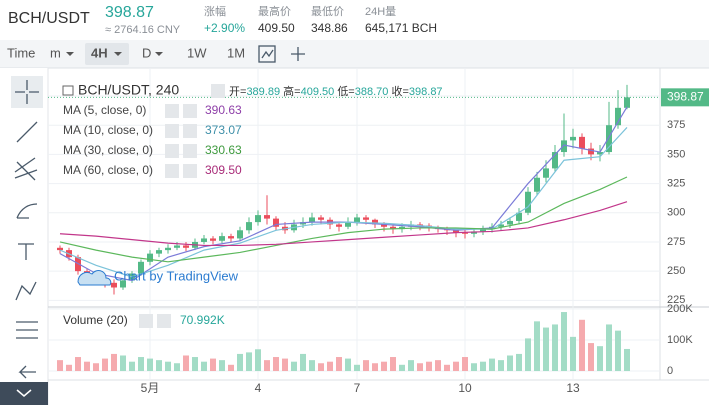  I want to click on toolbar-item: Time, so click(21, 52).